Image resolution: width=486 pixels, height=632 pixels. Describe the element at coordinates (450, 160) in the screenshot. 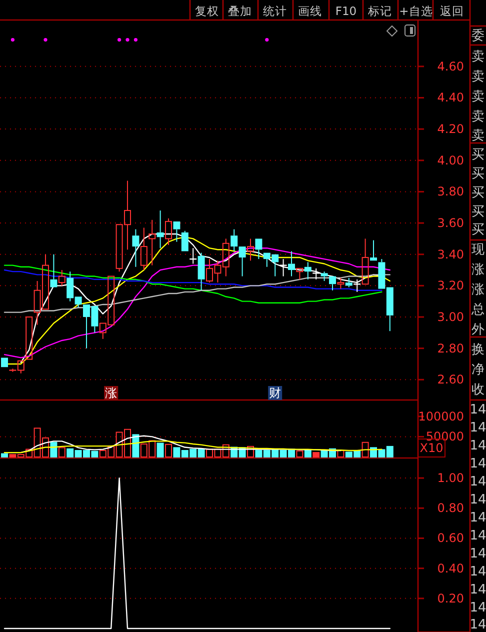

I see `y-tick-label: 4.00` at that location.